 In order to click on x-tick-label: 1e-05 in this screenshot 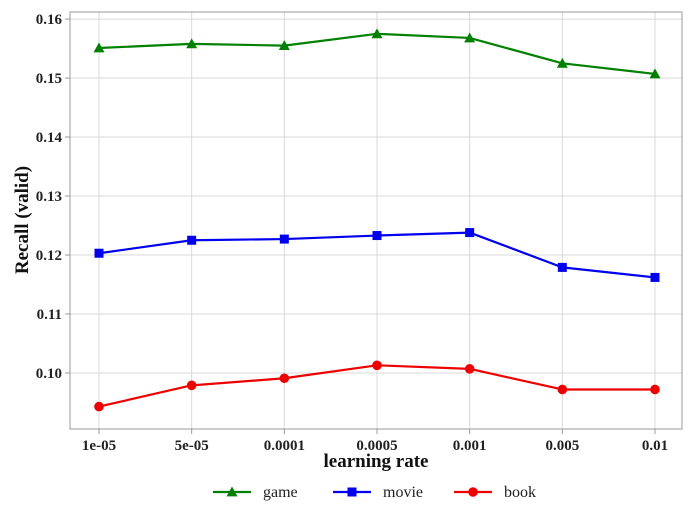, I will do `click(99, 446)`.